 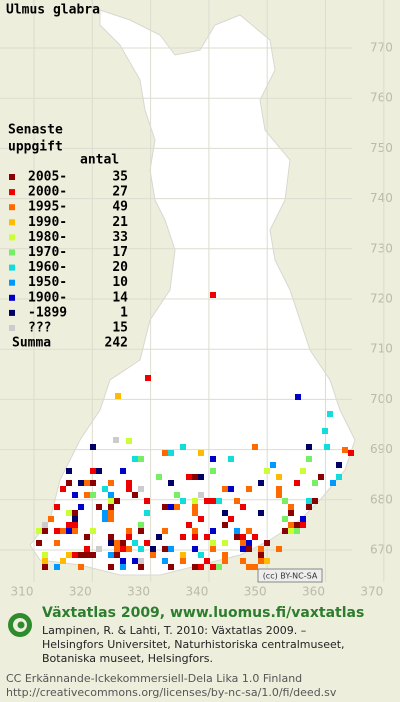 I want to click on legend-total-label: Summa, so click(x=31, y=343).